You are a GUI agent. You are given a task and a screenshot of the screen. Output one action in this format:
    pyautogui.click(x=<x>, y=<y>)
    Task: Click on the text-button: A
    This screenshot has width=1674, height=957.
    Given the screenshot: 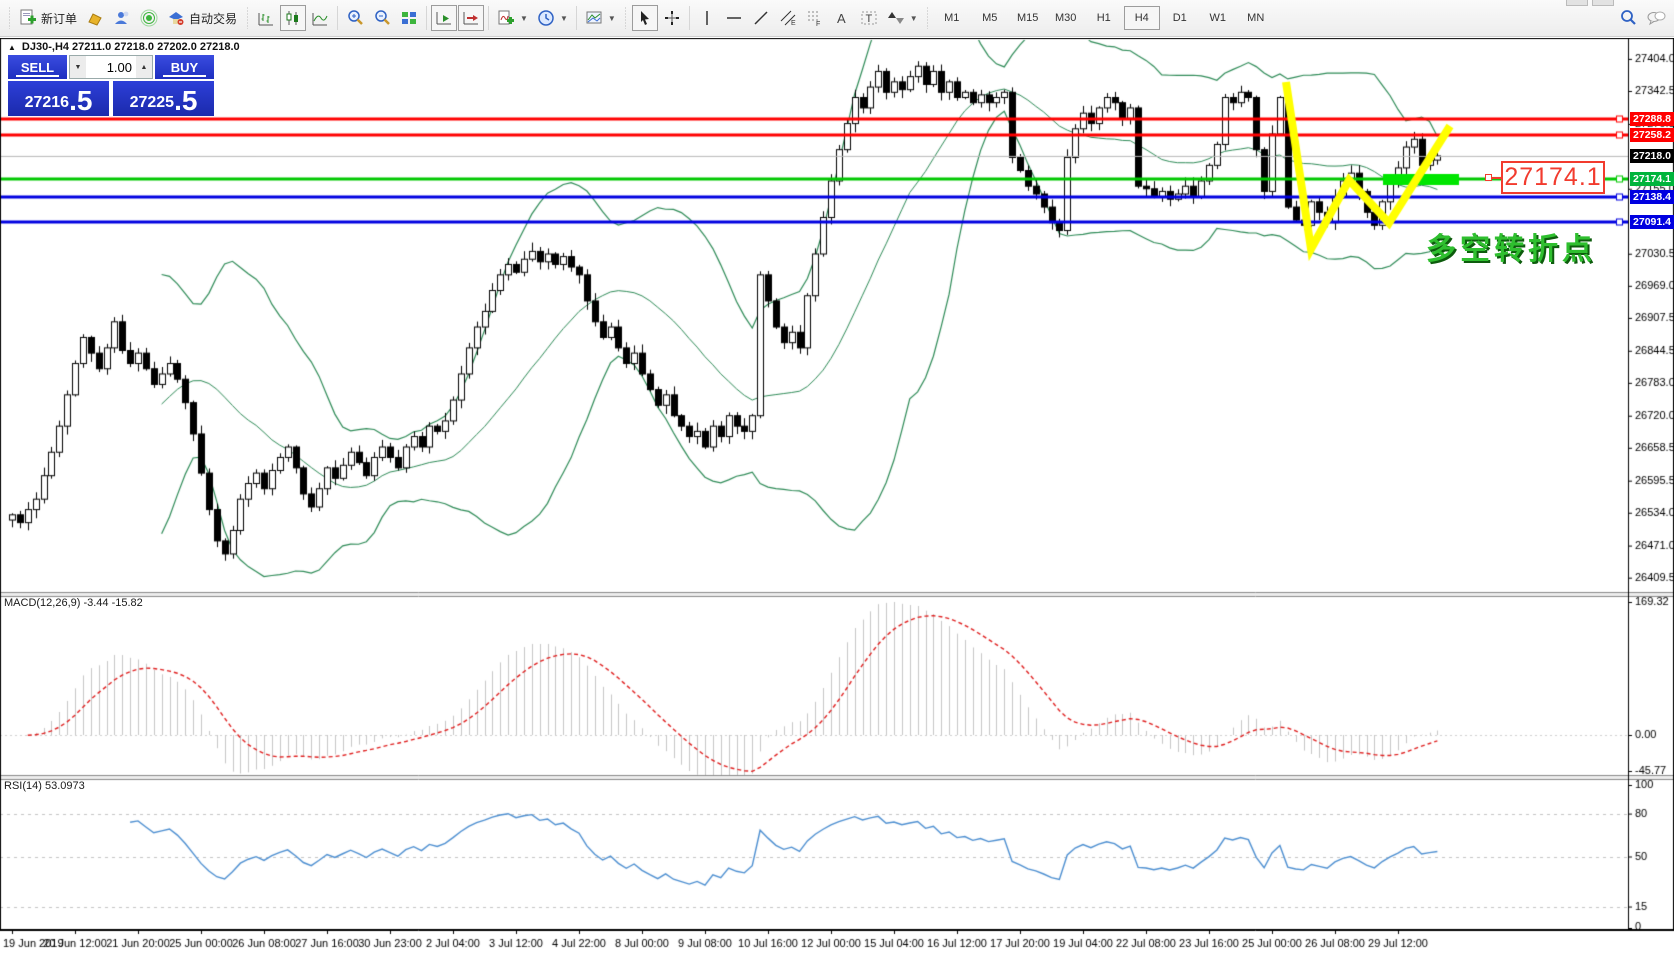 What is the action you would take?
    pyautogui.click(x=842, y=18)
    